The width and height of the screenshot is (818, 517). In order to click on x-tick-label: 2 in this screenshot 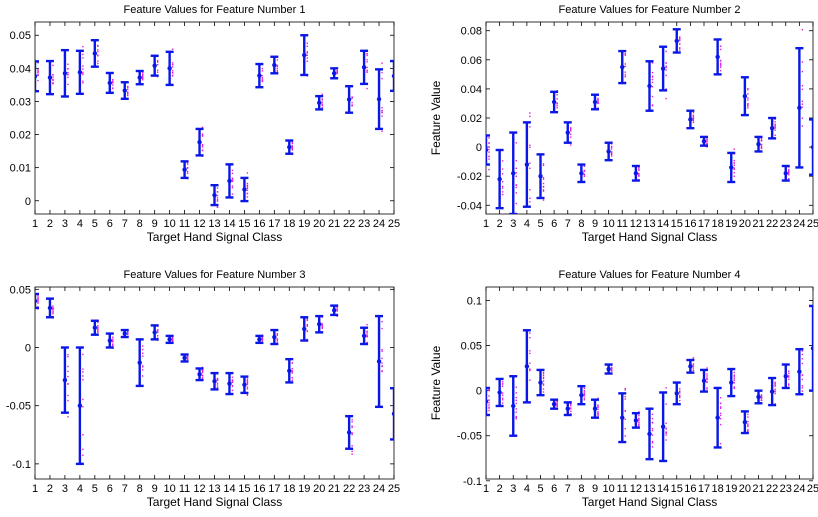, I will do `click(50, 224)`.